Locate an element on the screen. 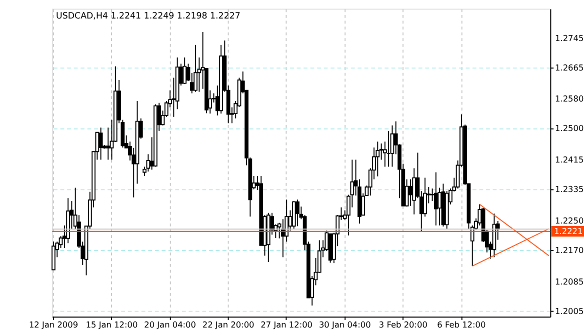 This screenshot has height=336, width=584. x-tick-label: 27 Jan 12:00 is located at coordinates (286, 325).